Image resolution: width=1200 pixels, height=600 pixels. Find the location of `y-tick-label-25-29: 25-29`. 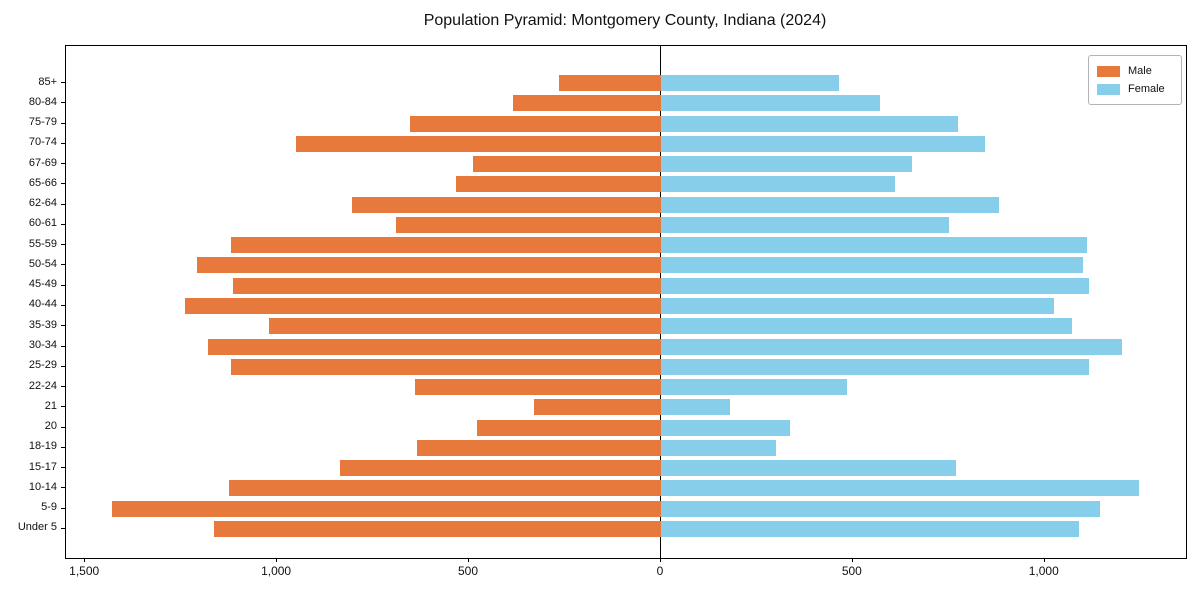

y-tick-label-25-29: 25-29 is located at coordinates (42, 365).